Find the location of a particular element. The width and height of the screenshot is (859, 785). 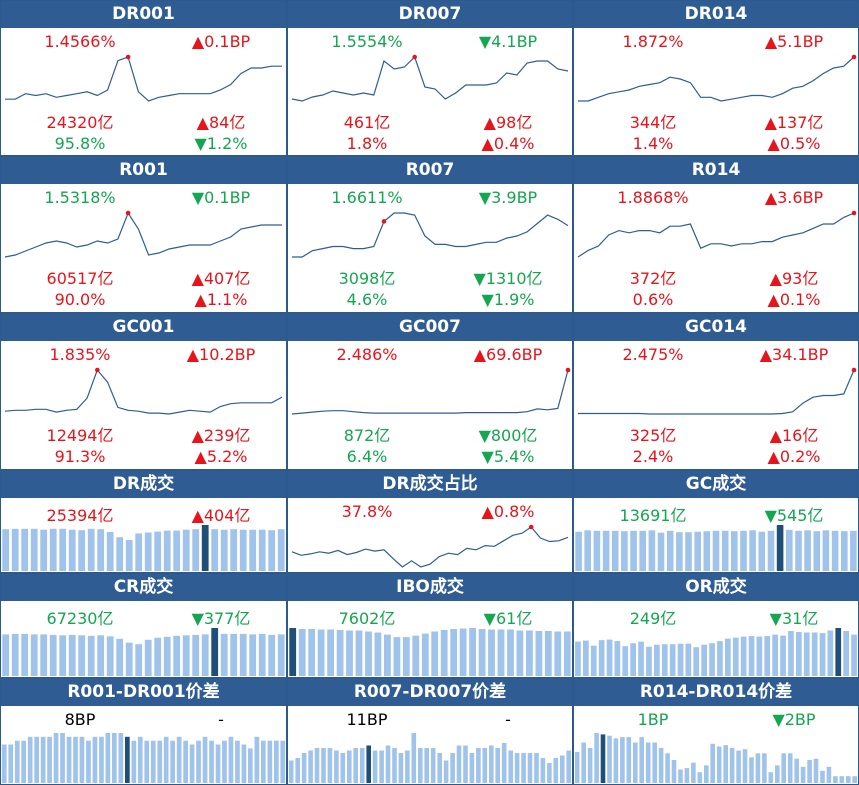

panel-title: DR成交 is located at coordinates (143, 484).